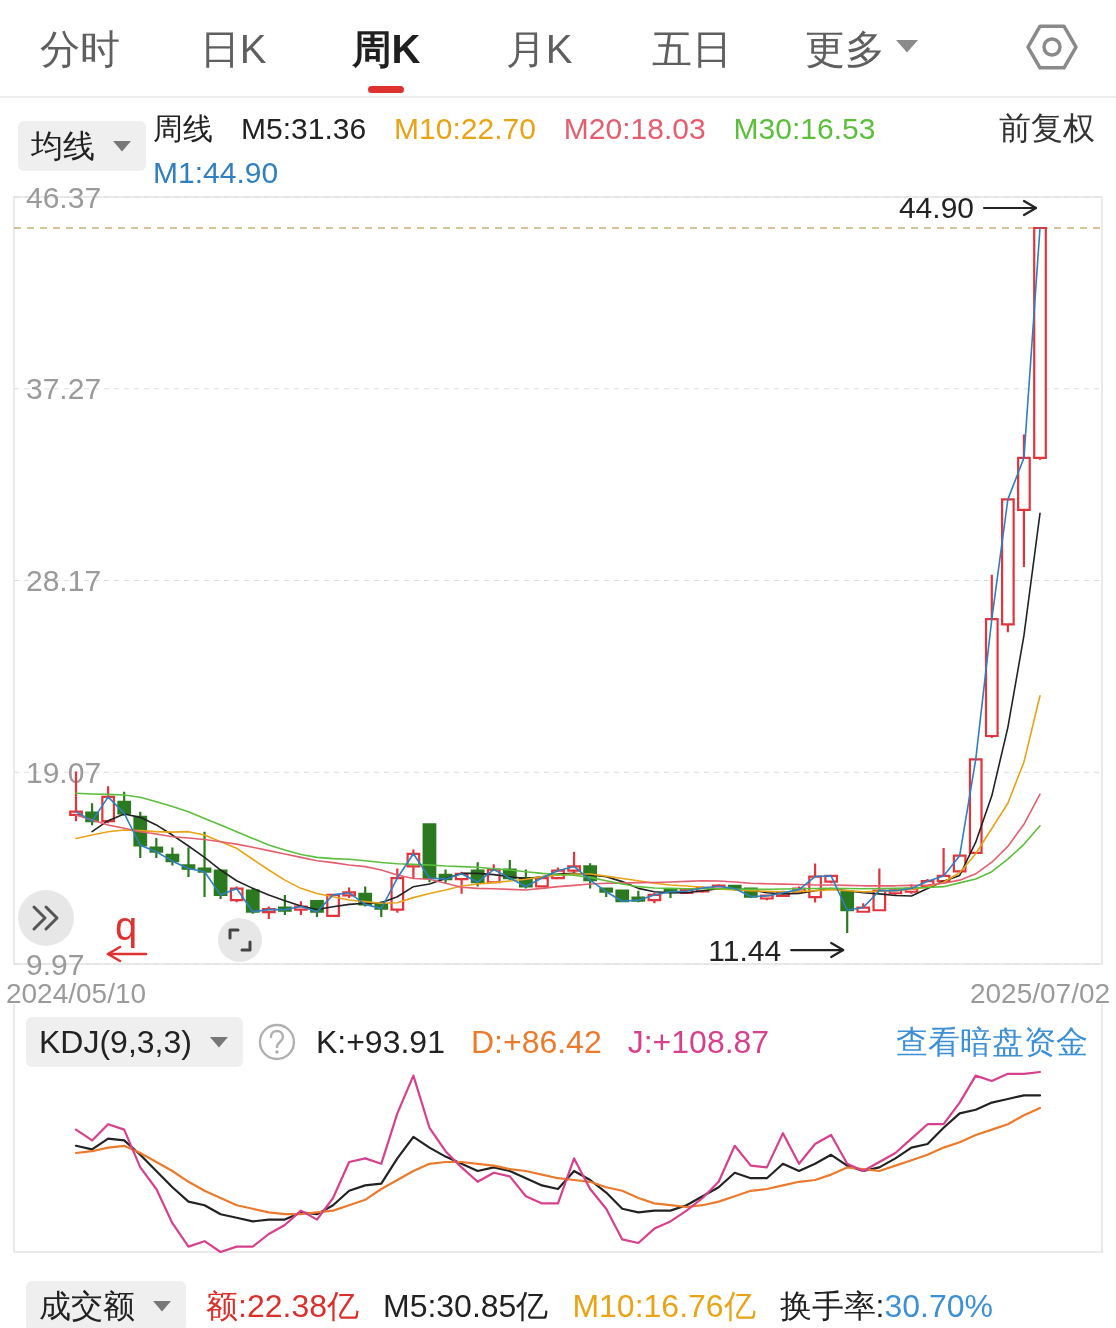 The image size is (1116, 1328). What do you see at coordinates (692, 49) in the screenshot?
I see `text: 五日` at bounding box center [692, 49].